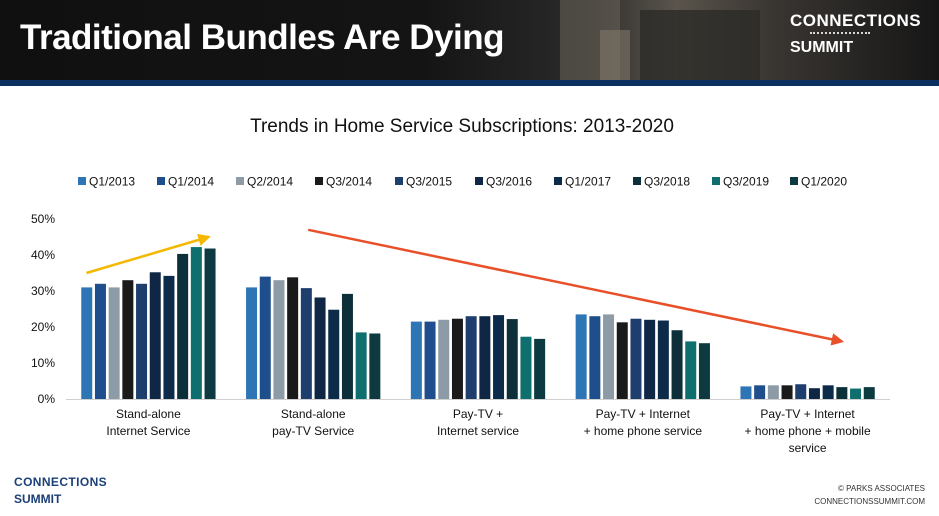 Image resolution: width=939 pixels, height=516 pixels. I want to click on y-tick-label-0: 0%, so click(47, 399).